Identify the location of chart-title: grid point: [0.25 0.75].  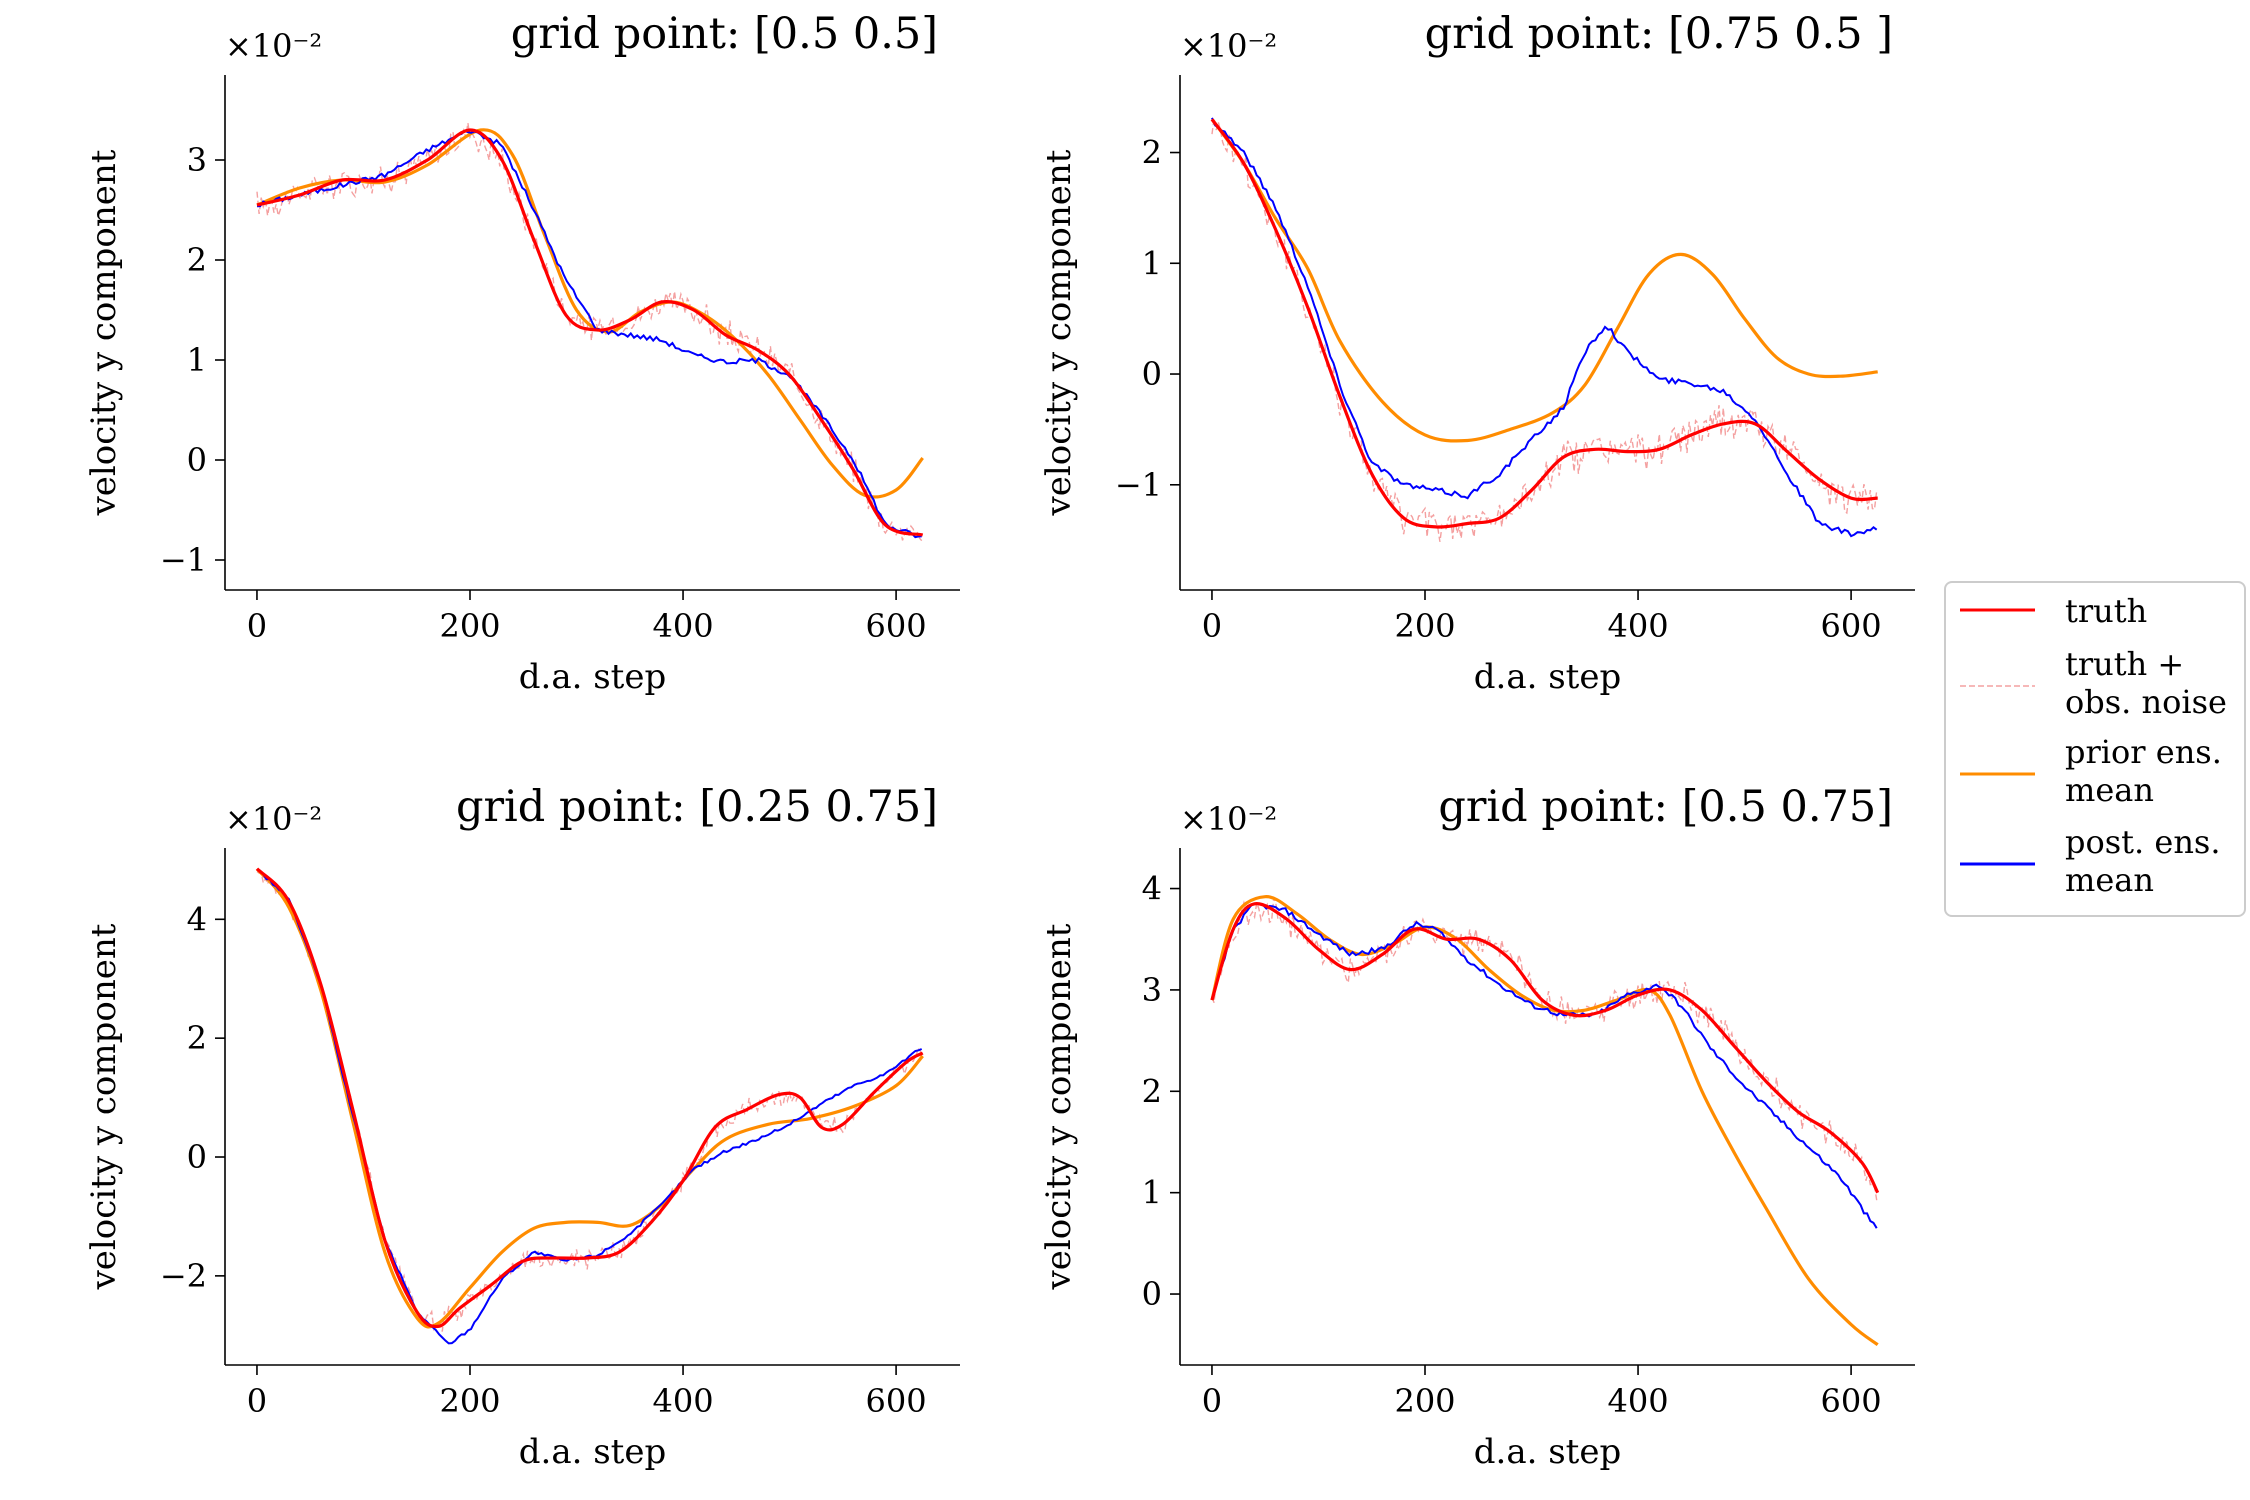
(697, 807).